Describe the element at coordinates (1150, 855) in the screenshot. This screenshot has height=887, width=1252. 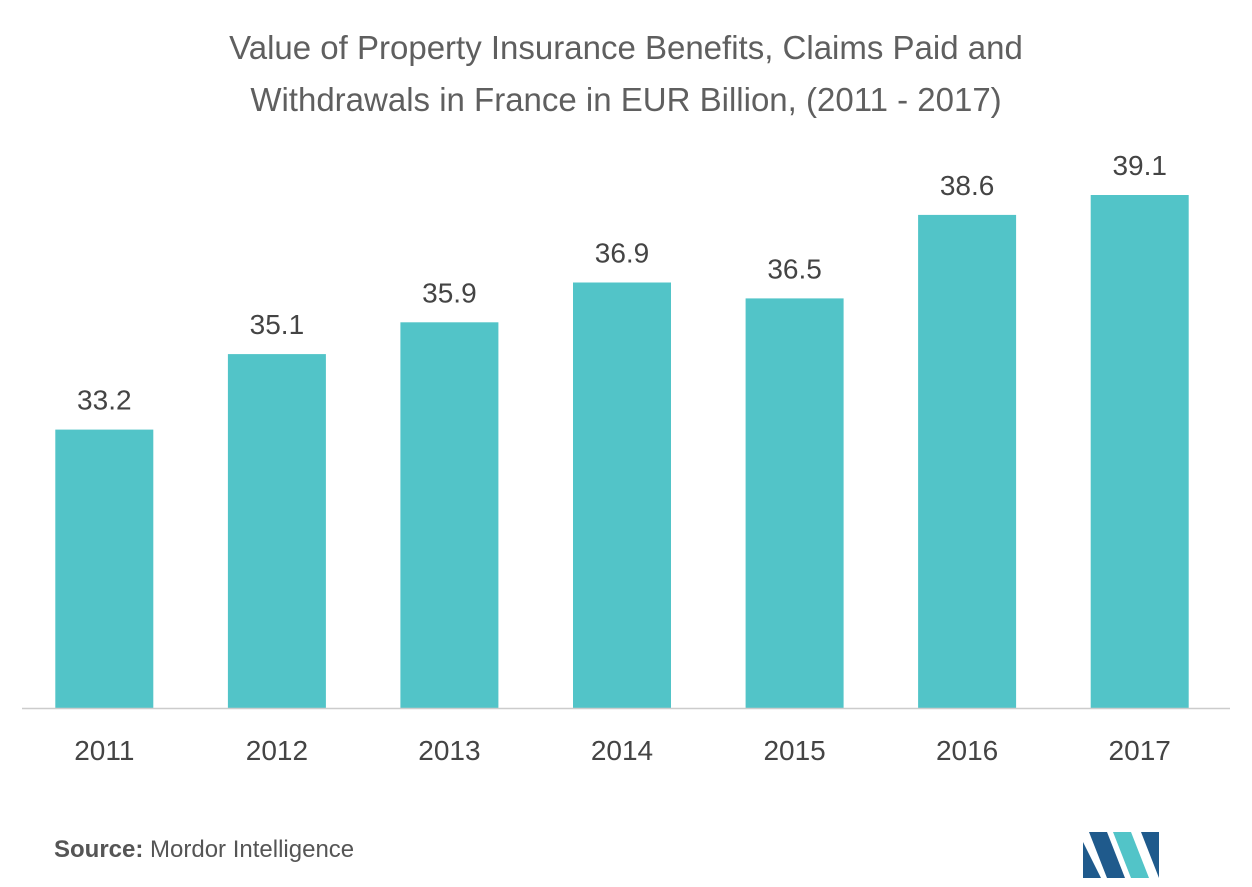
I see `logo-shape-right` at that location.